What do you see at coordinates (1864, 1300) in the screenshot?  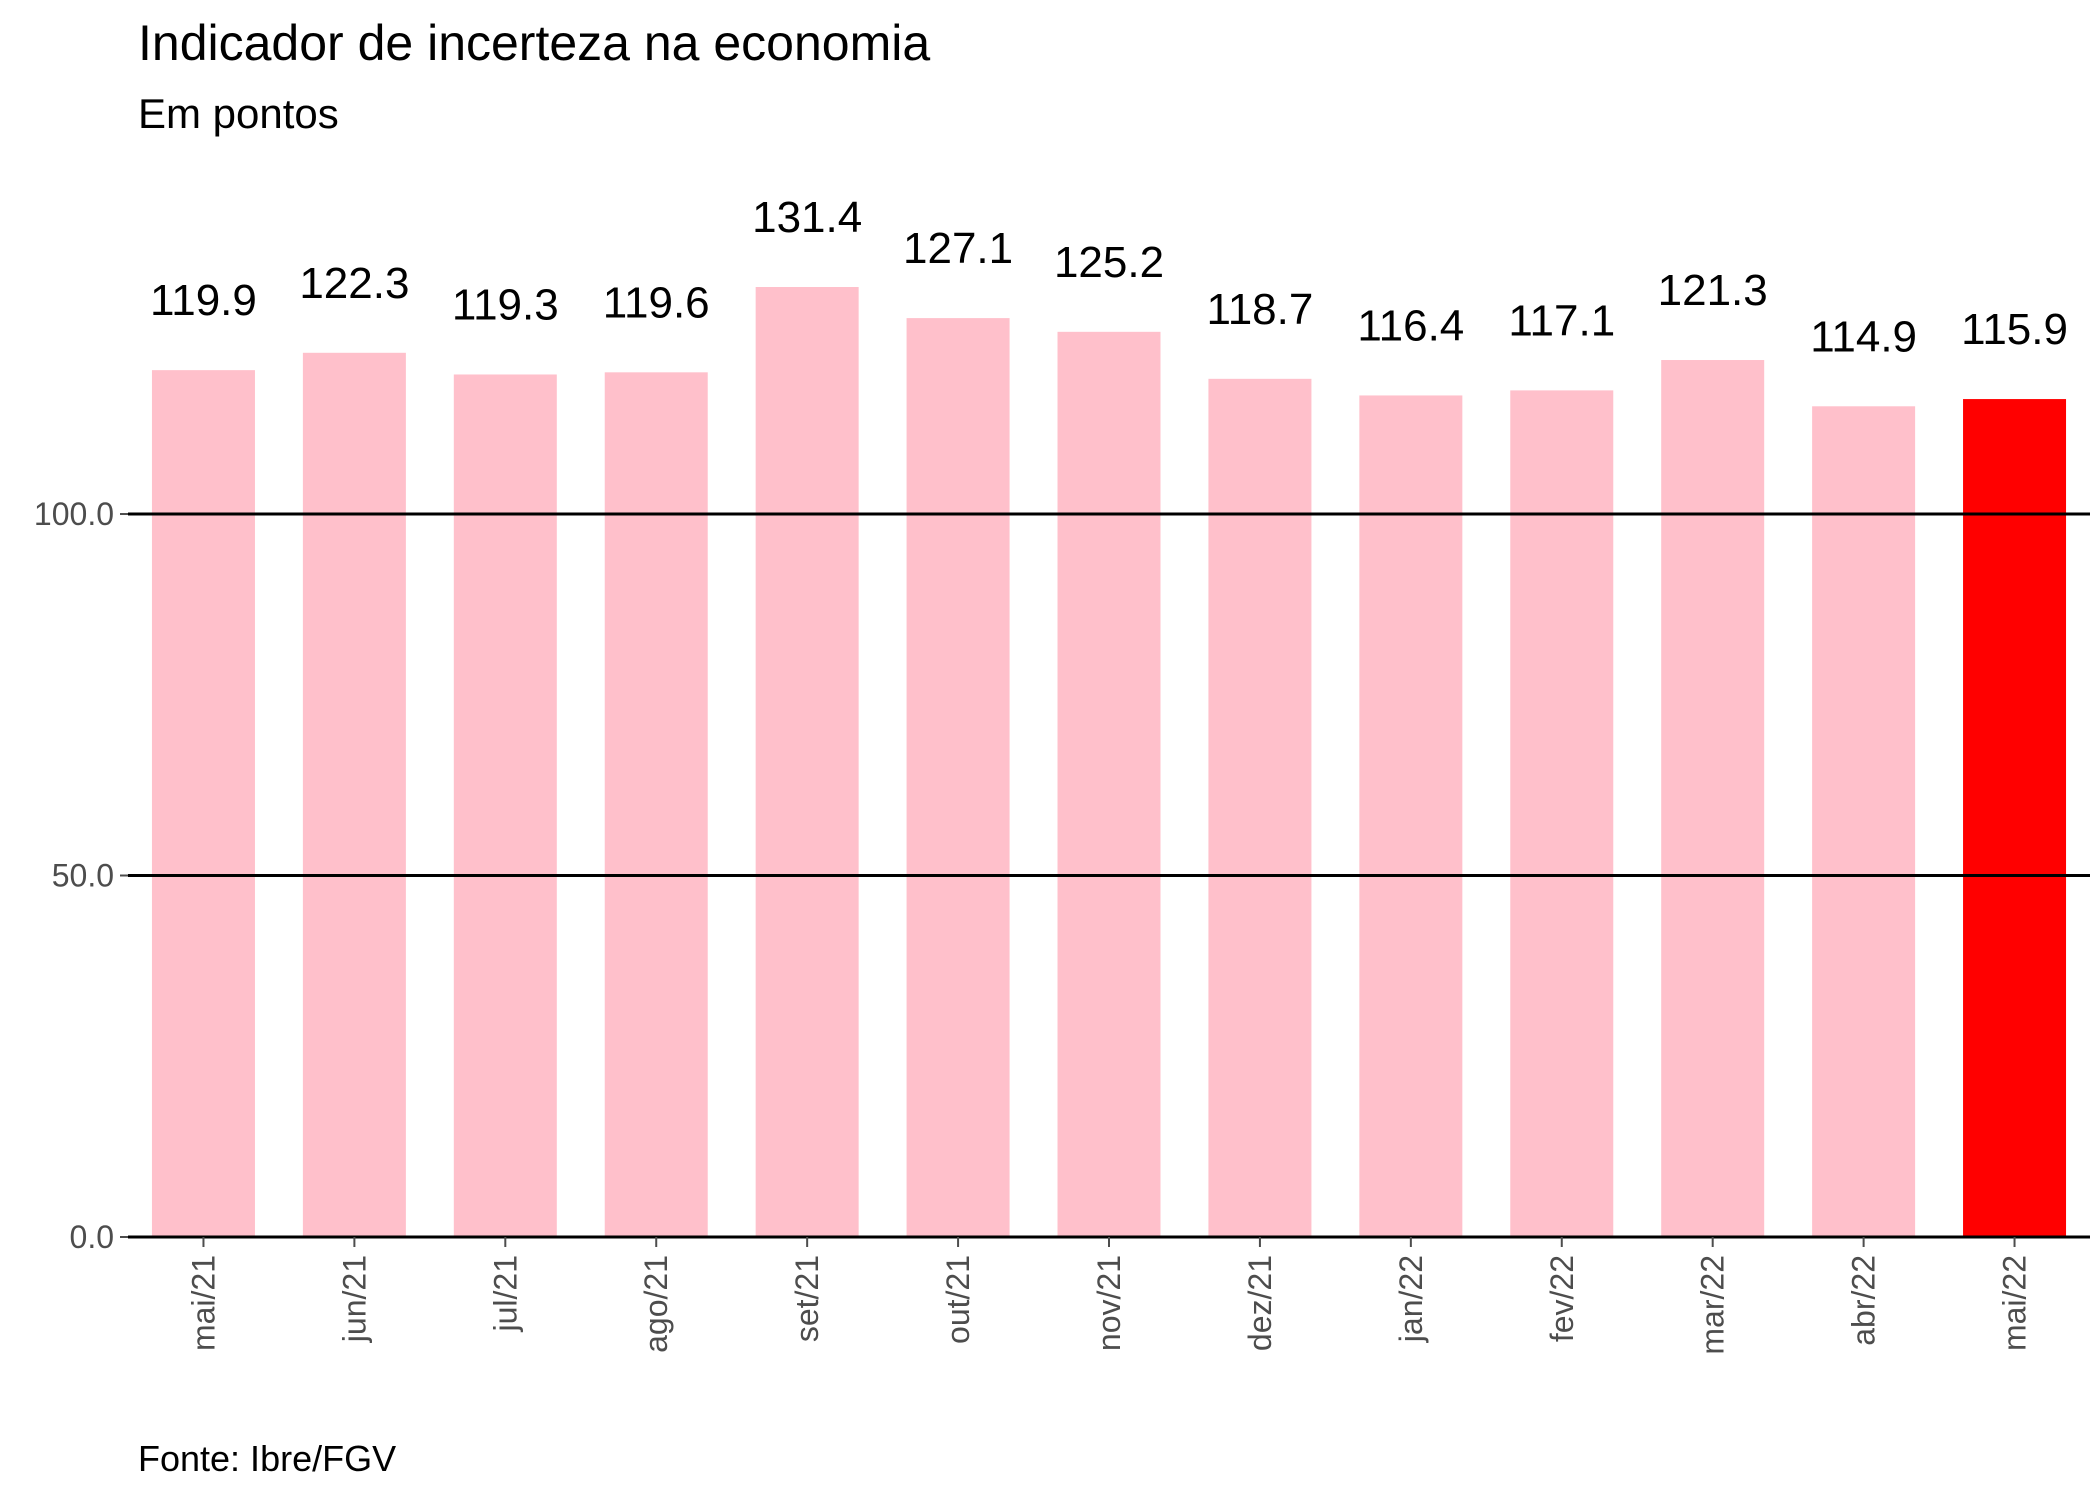 I see `x-tick-label-abr-22: abr/22` at bounding box center [1864, 1300].